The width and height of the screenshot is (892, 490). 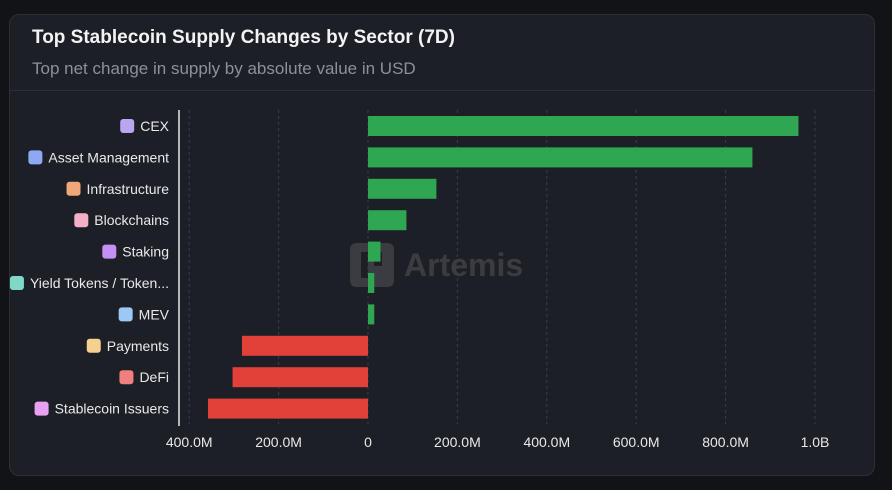 What do you see at coordinates (127, 126) in the screenshot?
I see `bank-icon` at bounding box center [127, 126].